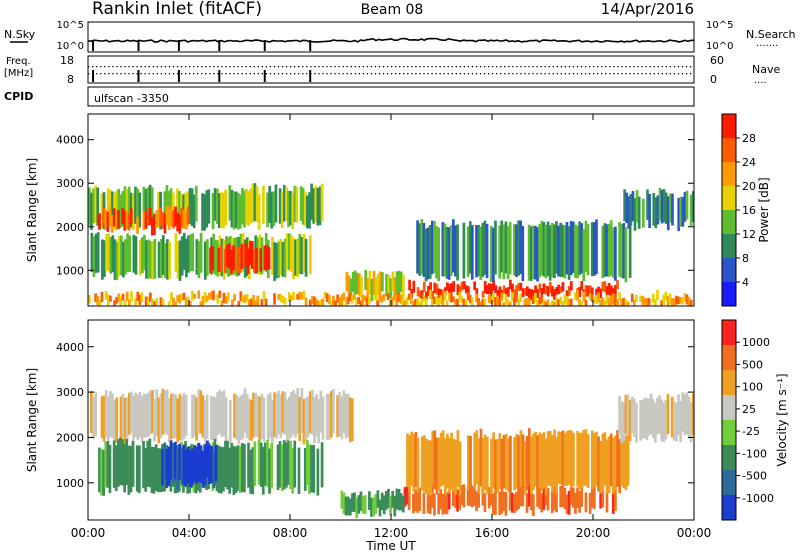  I want to click on nsky-tick-bottom: 10^0, so click(70, 46).